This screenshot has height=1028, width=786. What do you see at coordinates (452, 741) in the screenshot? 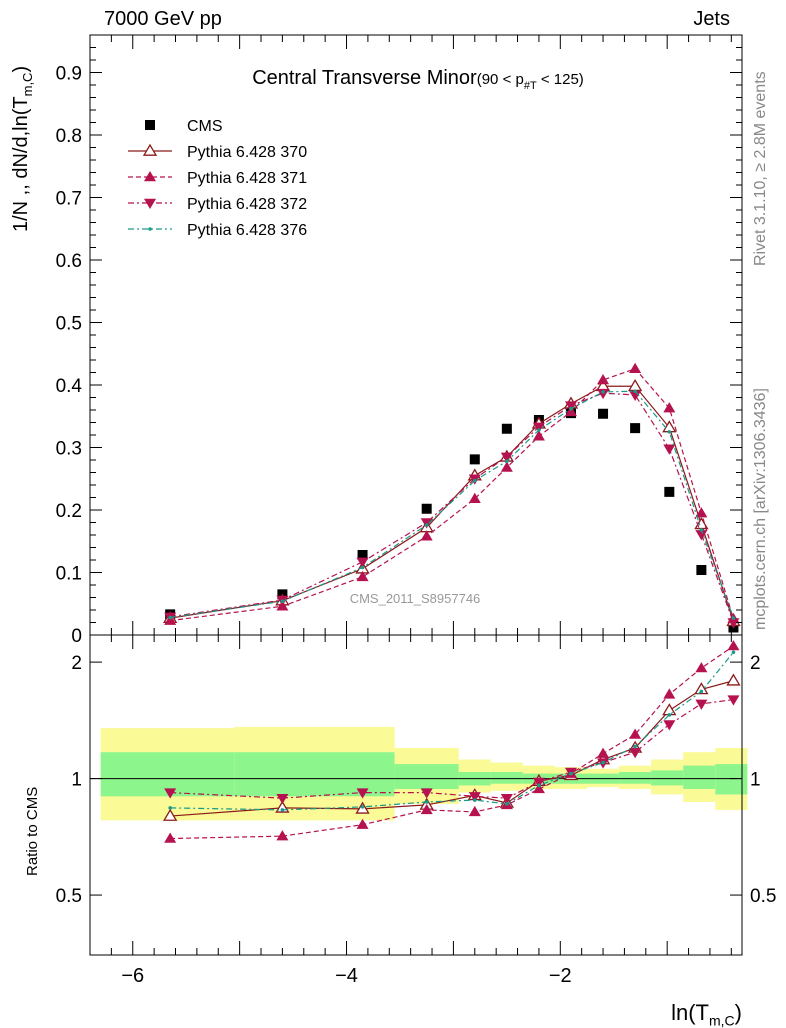
I see `ratio-plot-series` at bounding box center [452, 741].